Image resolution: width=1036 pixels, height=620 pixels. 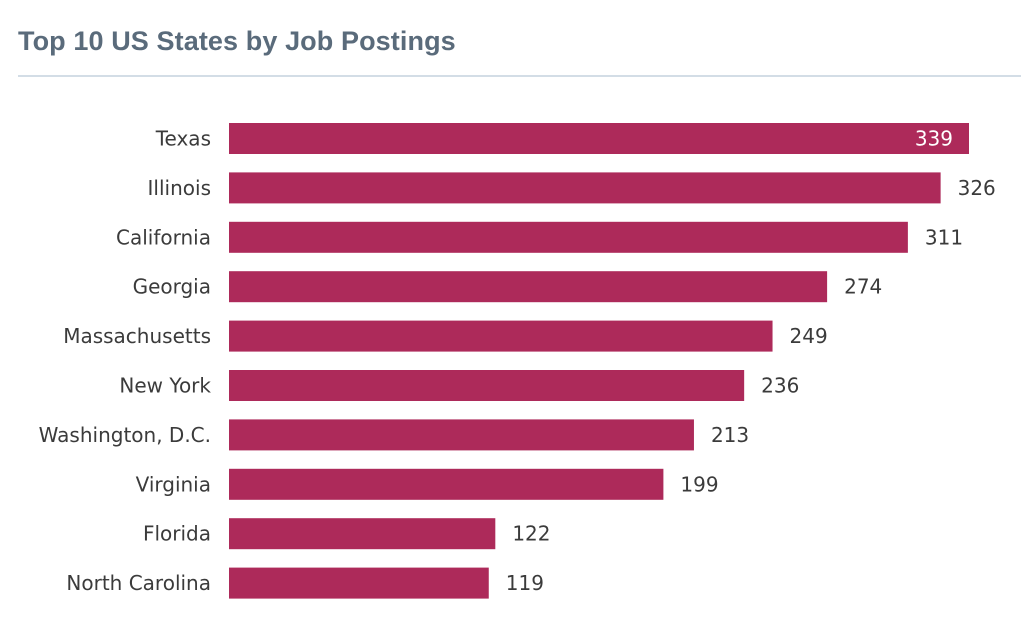 I want to click on category-label: Virginia, so click(x=173, y=484).